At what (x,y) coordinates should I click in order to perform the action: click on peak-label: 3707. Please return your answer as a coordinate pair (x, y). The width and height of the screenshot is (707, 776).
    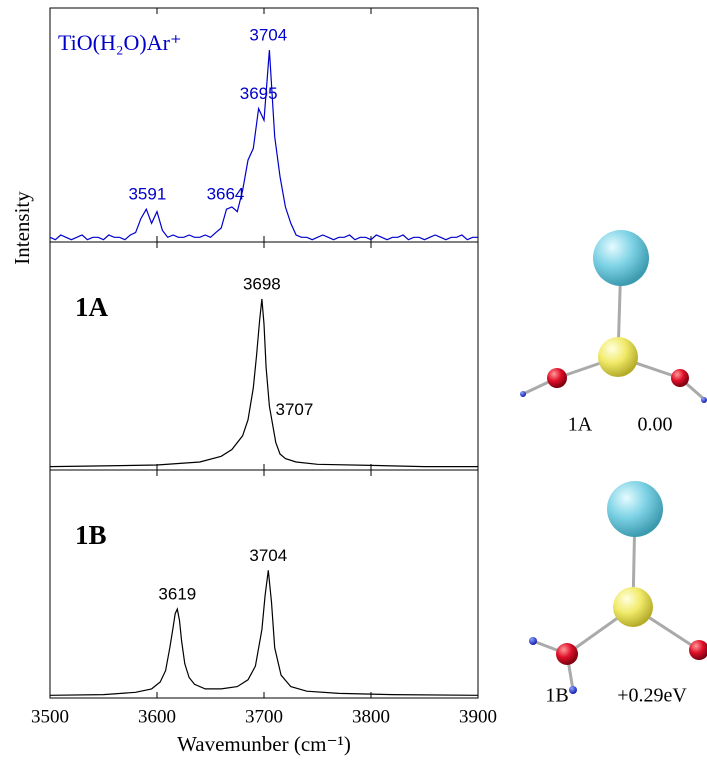
    Looking at the image, I should click on (294, 409).